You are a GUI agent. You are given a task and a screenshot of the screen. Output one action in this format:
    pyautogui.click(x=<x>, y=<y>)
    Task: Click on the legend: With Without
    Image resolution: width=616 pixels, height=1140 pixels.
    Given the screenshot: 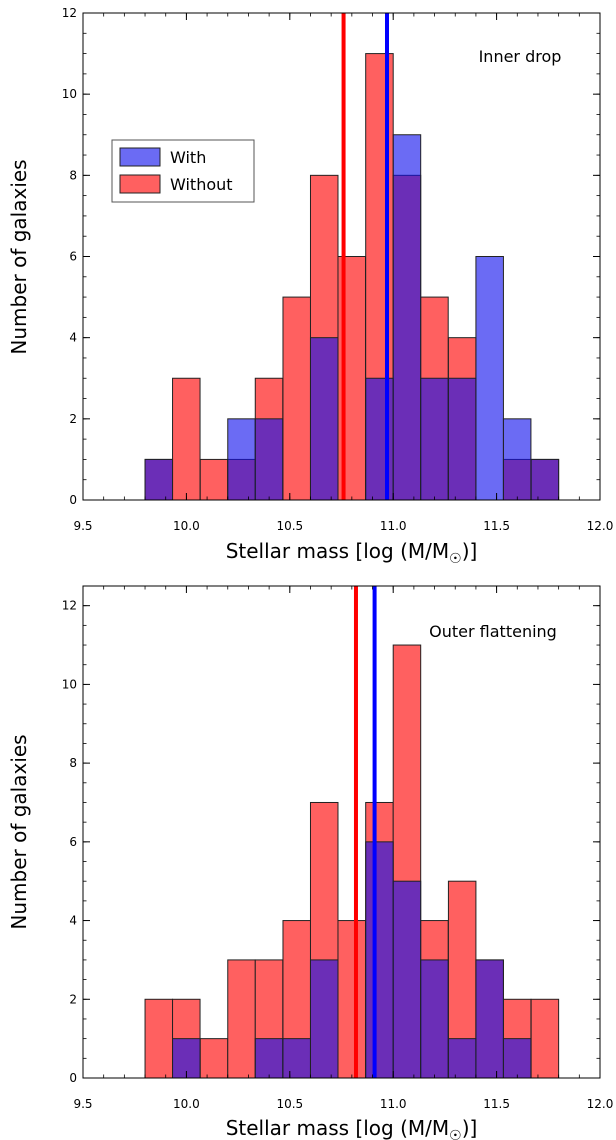 What is the action you would take?
    pyautogui.click(x=183, y=171)
    